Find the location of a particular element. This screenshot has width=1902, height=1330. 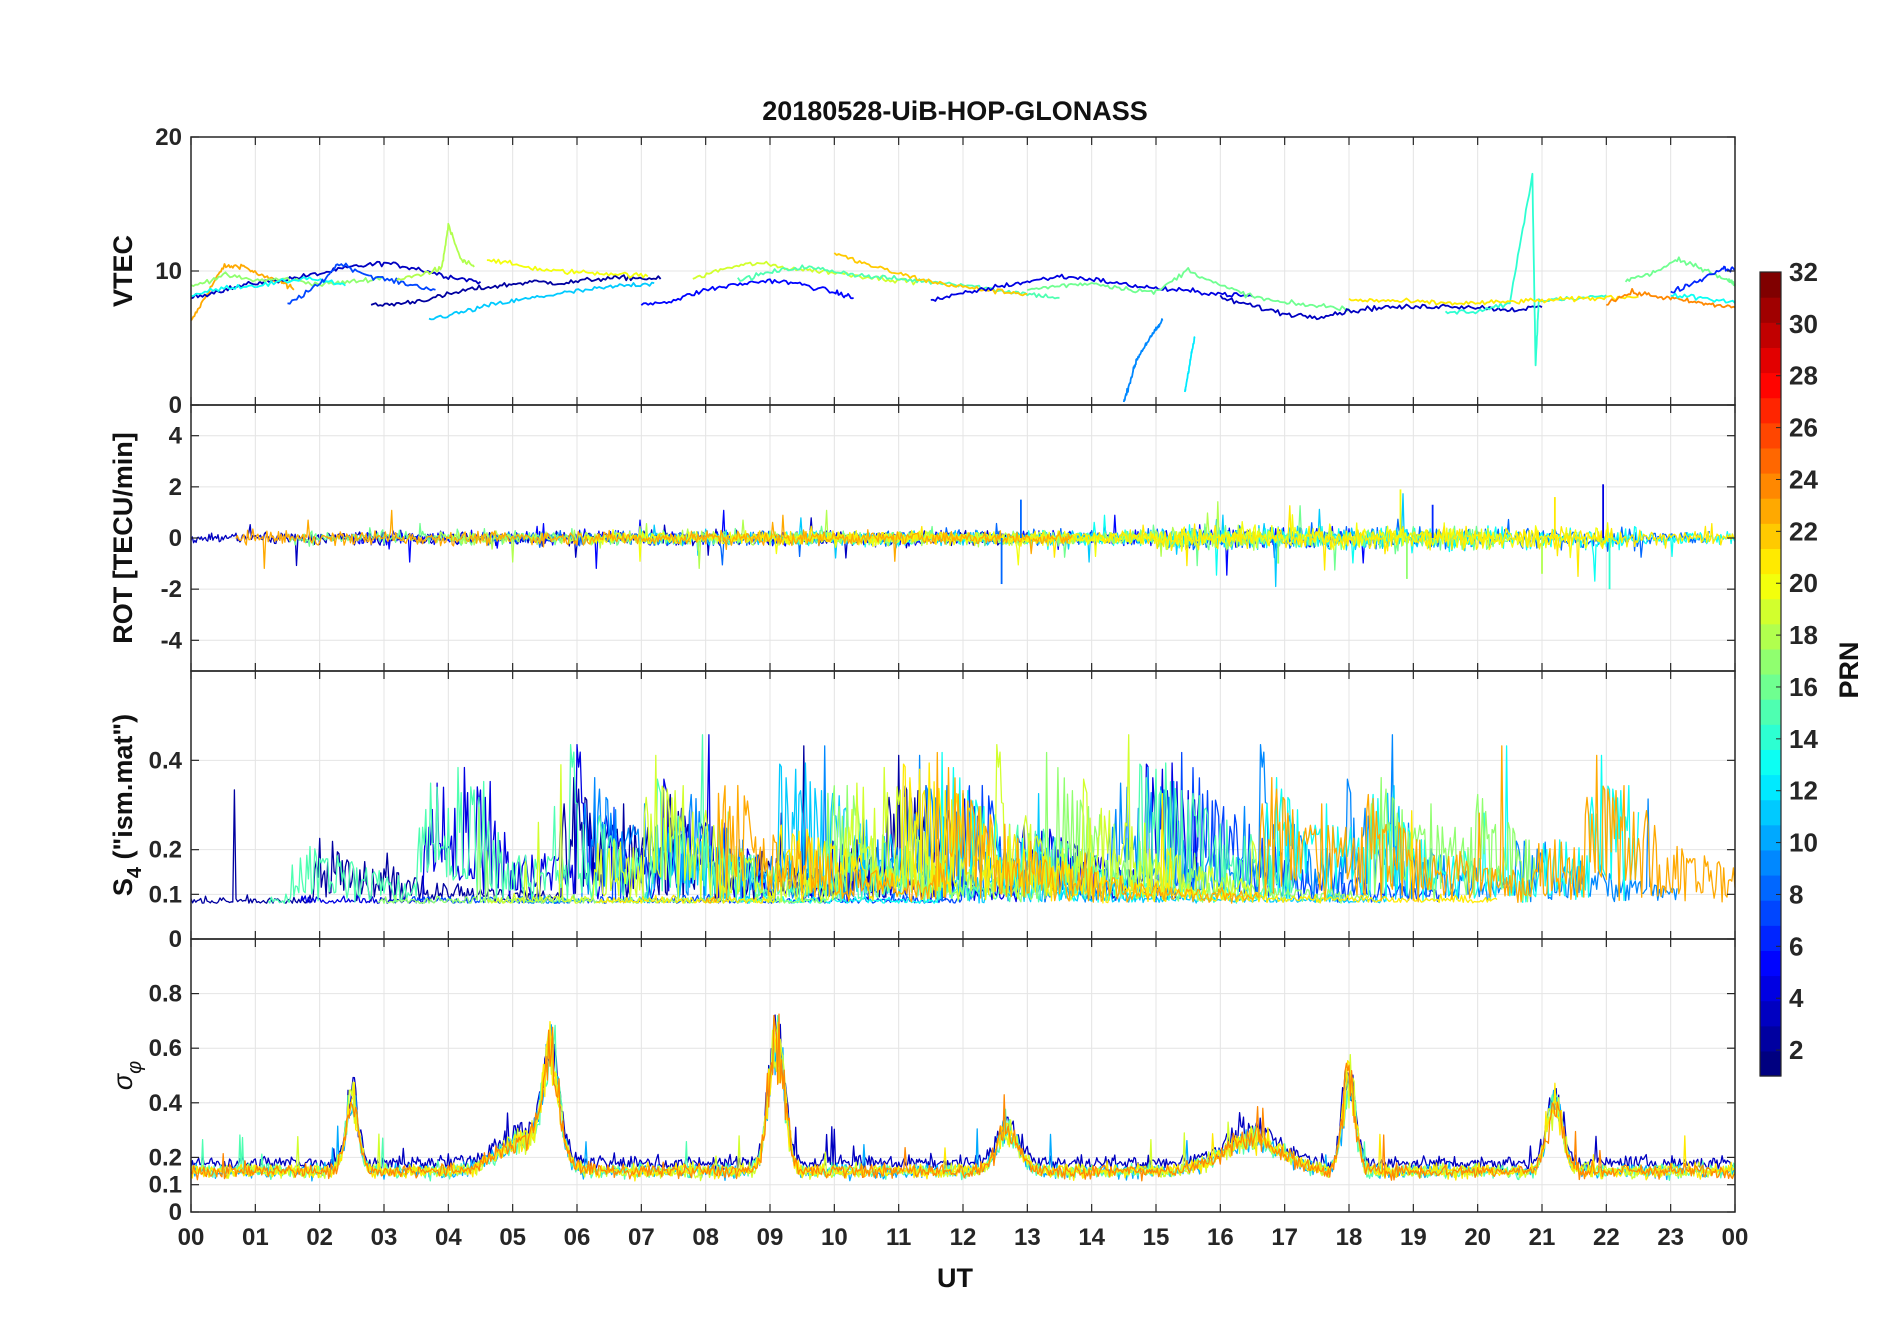

x-tick-label: 07 is located at coordinates (641, 1237).